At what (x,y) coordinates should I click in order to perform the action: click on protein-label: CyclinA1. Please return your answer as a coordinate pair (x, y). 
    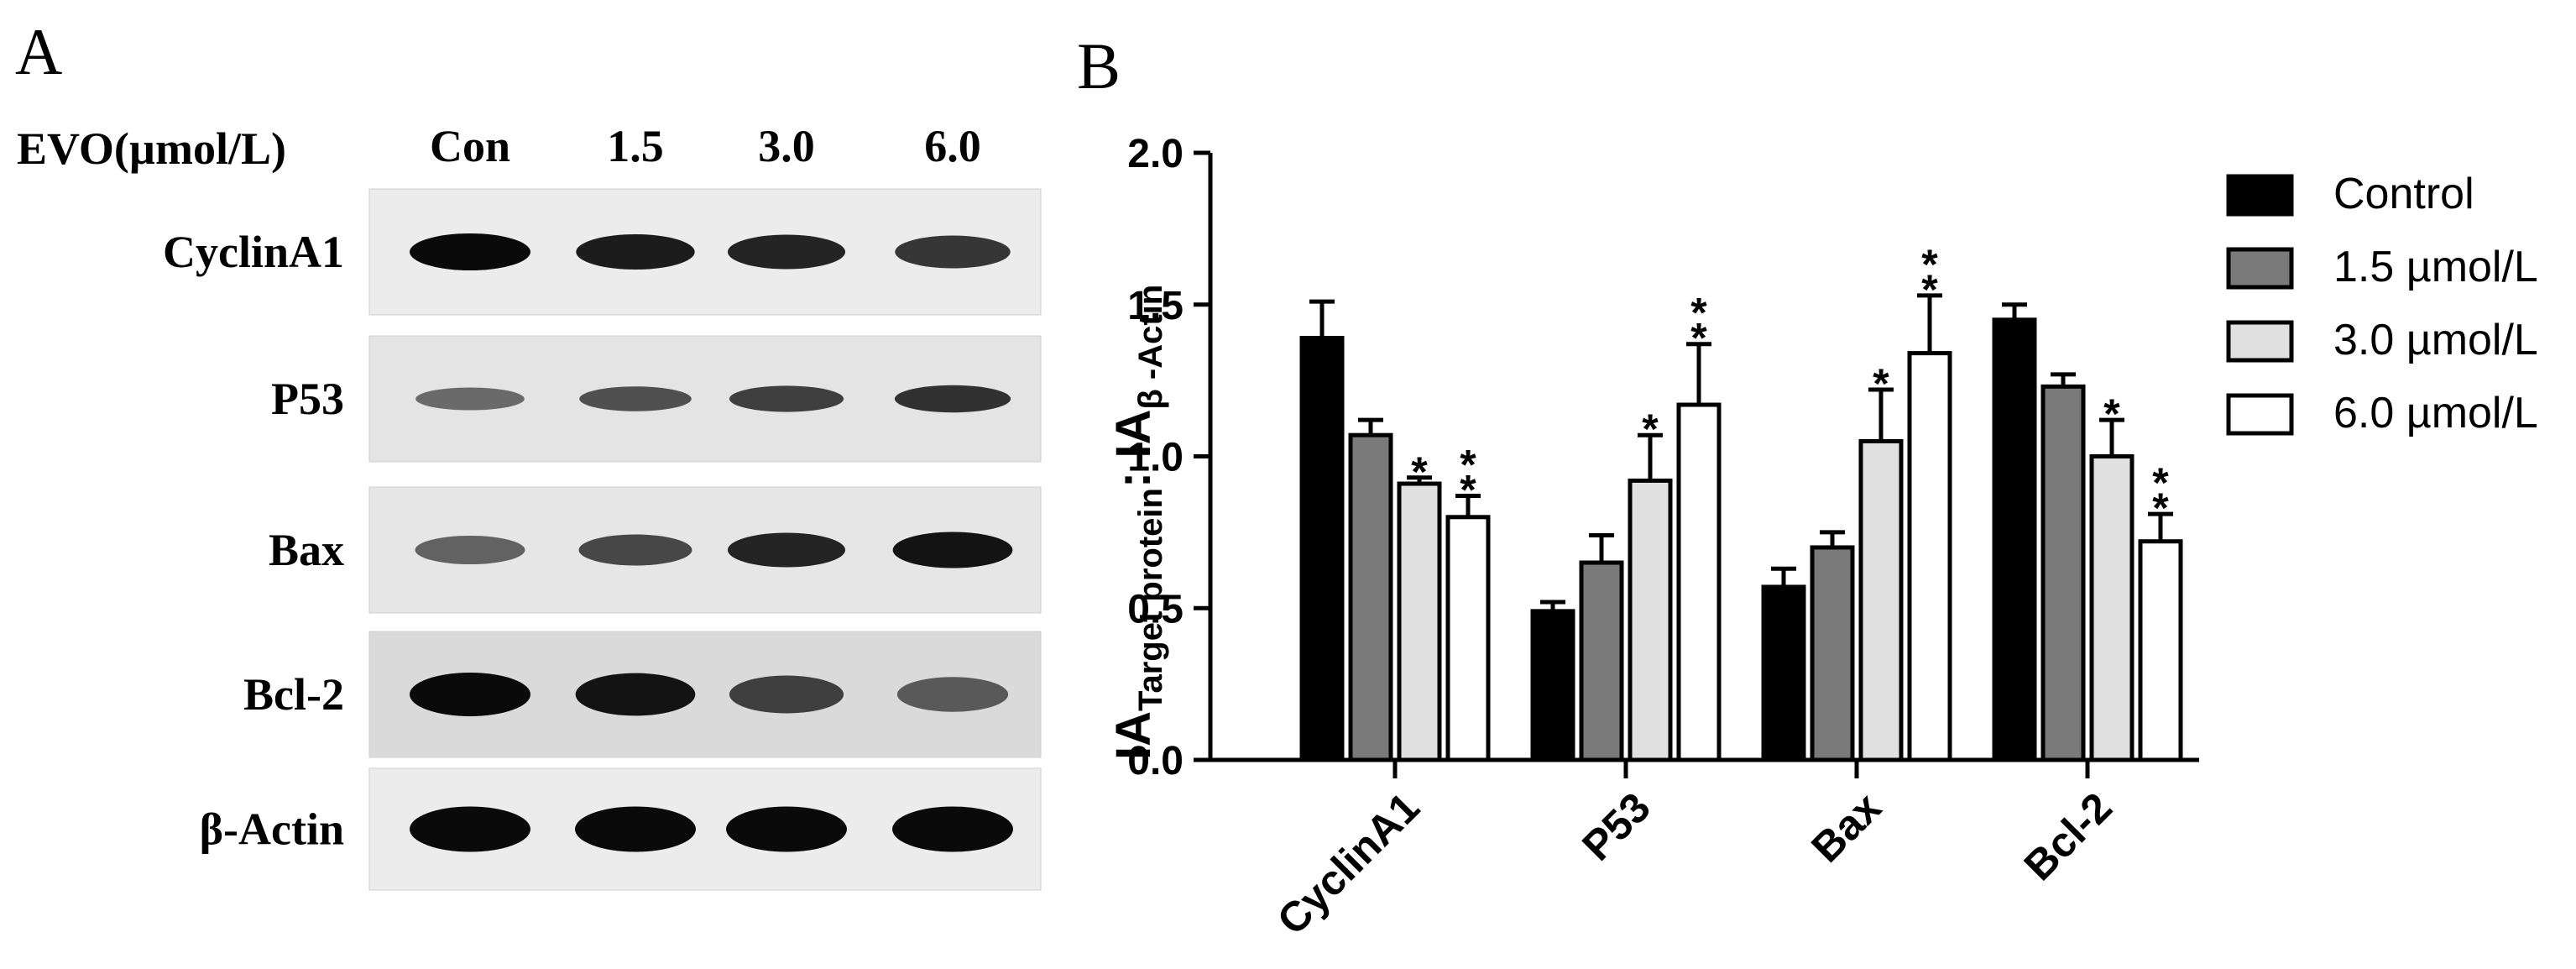
    Looking at the image, I should click on (253, 252).